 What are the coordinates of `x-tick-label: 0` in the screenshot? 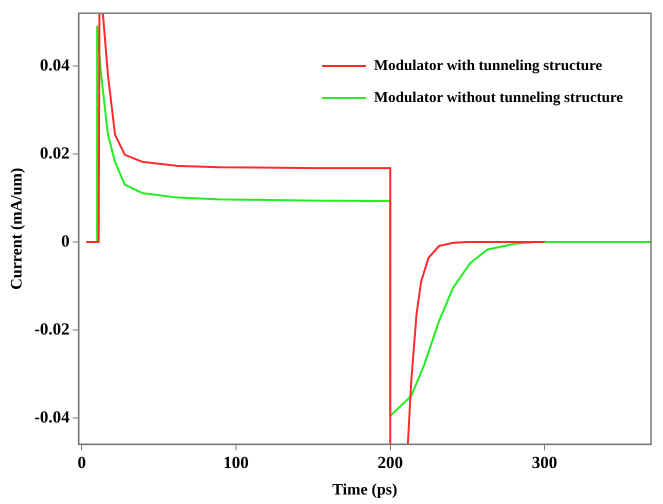 It's located at (81, 462).